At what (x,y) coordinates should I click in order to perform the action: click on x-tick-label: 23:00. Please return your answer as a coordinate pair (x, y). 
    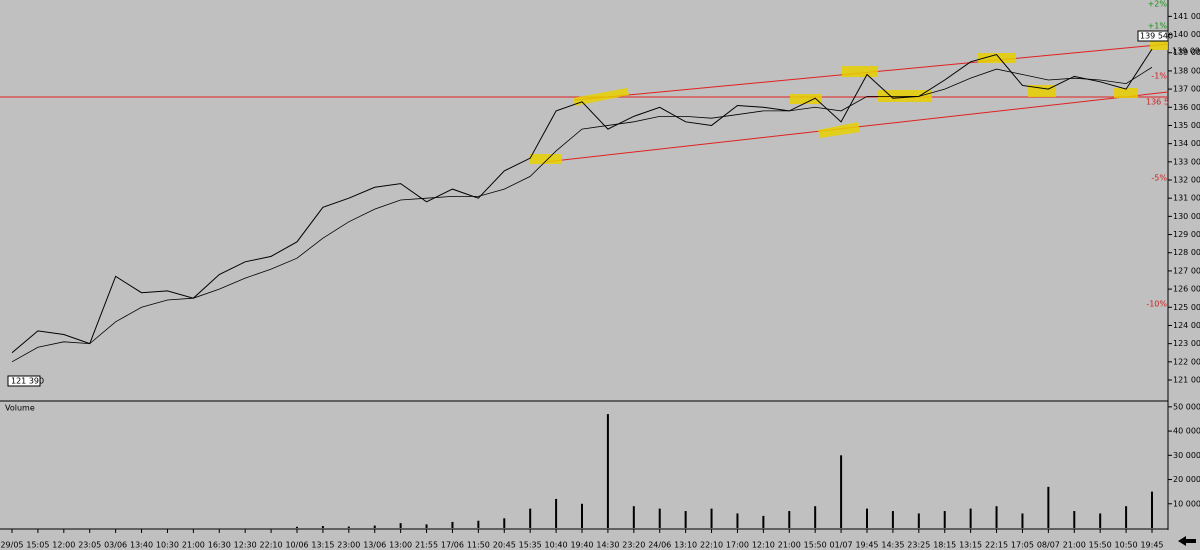
    Looking at the image, I should click on (348, 545).